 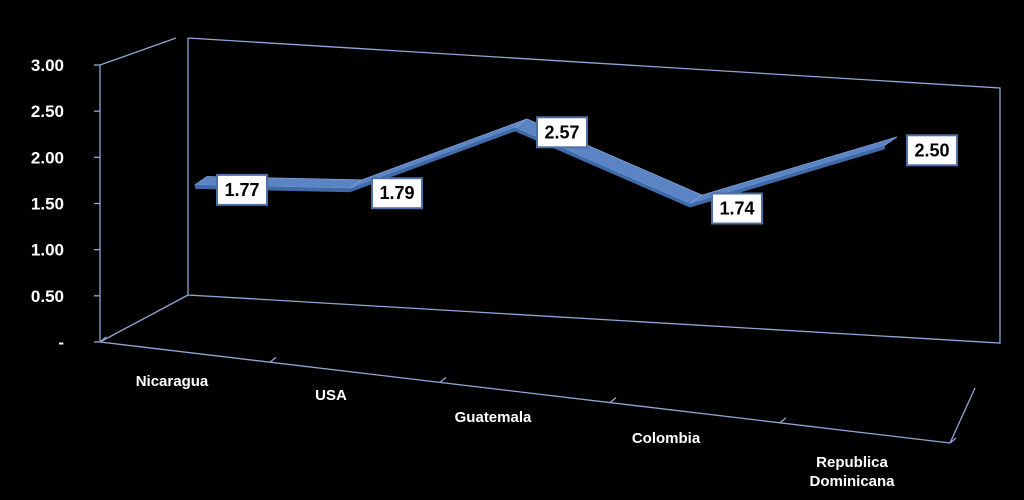 What do you see at coordinates (47, 296) in the screenshot?
I see `y-tick-label: 0.50` at bounding box center [47, 296].